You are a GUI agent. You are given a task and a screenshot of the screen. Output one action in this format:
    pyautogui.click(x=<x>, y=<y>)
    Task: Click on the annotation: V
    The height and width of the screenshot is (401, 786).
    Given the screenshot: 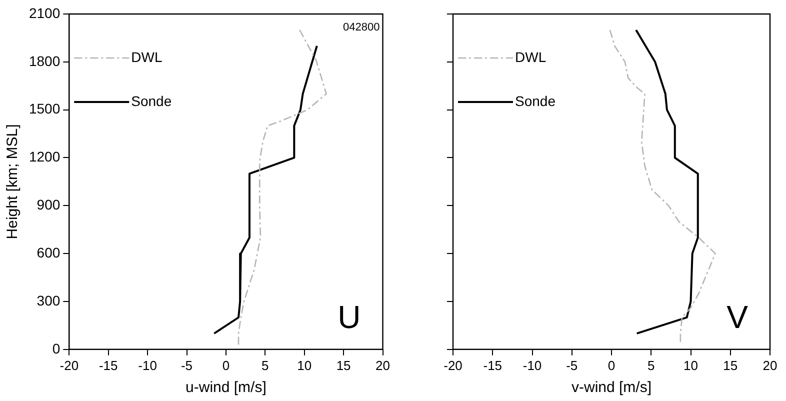 What is the action you would take?
    pyautogui.click(x=737, y=317)
    